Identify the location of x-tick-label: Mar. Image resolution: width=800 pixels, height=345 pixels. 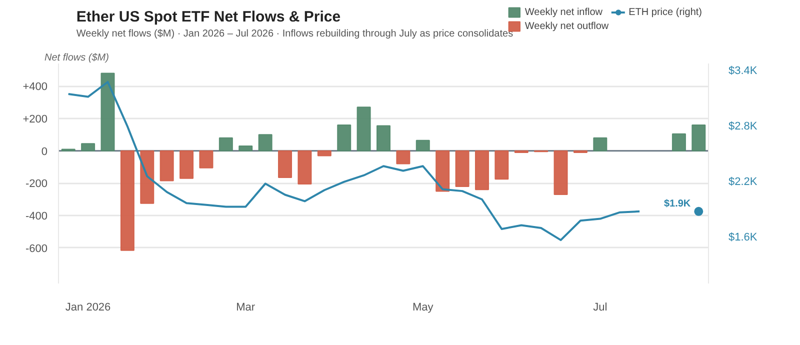
(246, 308).